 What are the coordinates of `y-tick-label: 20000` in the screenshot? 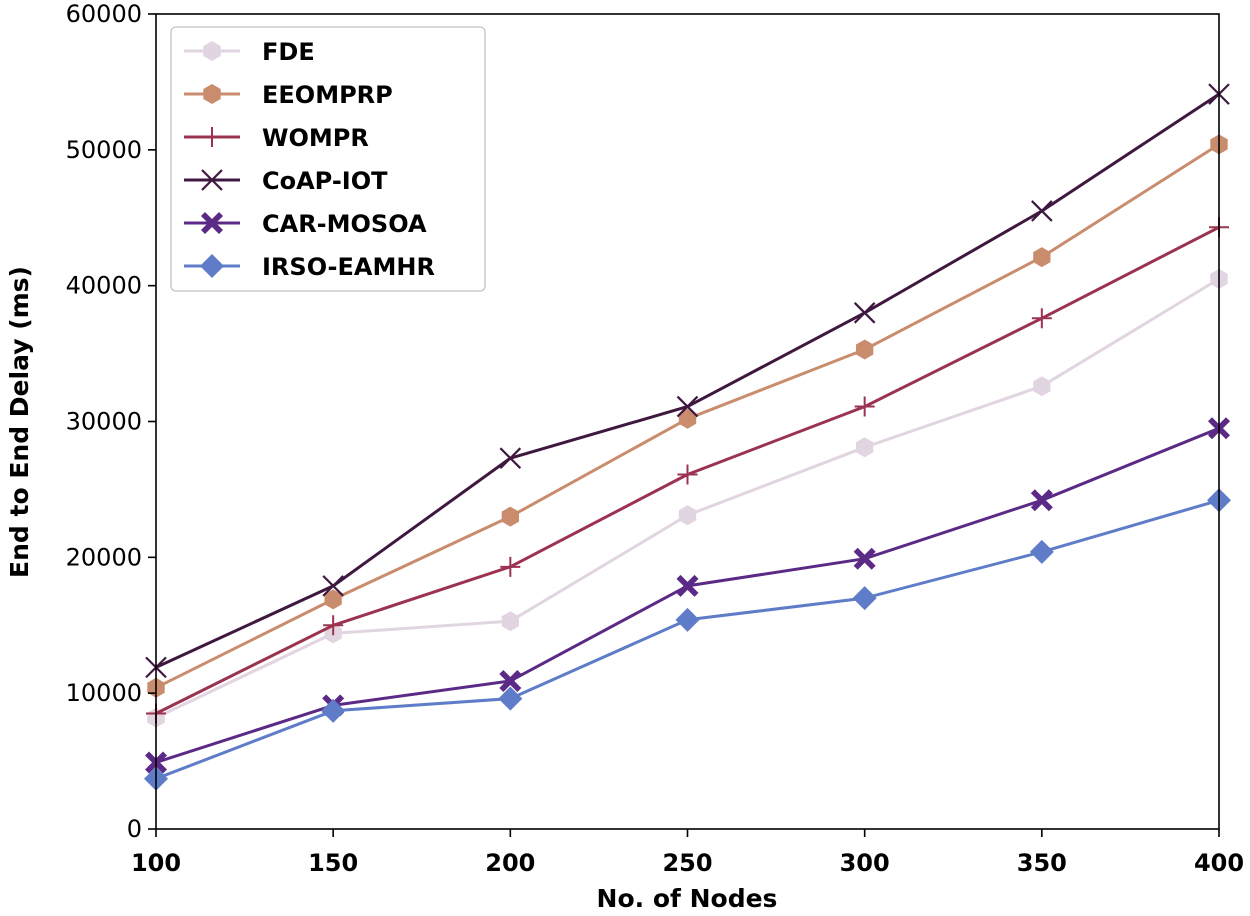 It's located at (104, 557).